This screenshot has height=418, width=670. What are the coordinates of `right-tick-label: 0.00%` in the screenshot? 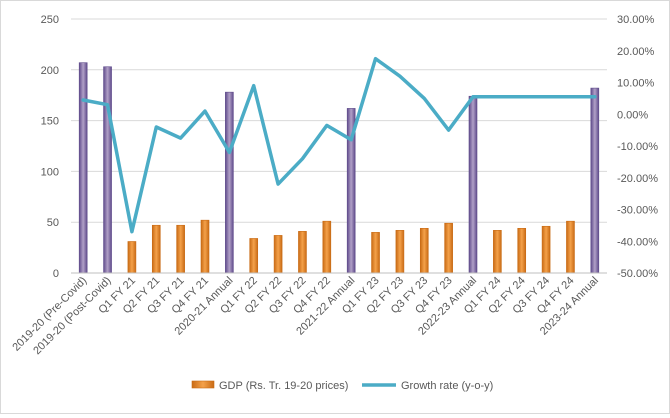 It's located at (632, 115).